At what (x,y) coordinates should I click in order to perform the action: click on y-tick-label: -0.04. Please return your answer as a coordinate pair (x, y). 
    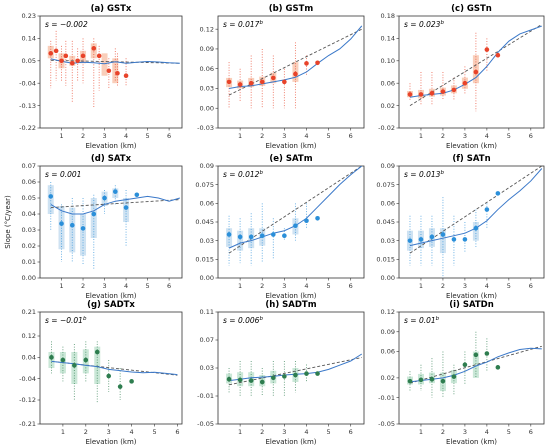
    Looking at the image, I should click on (27, 83).